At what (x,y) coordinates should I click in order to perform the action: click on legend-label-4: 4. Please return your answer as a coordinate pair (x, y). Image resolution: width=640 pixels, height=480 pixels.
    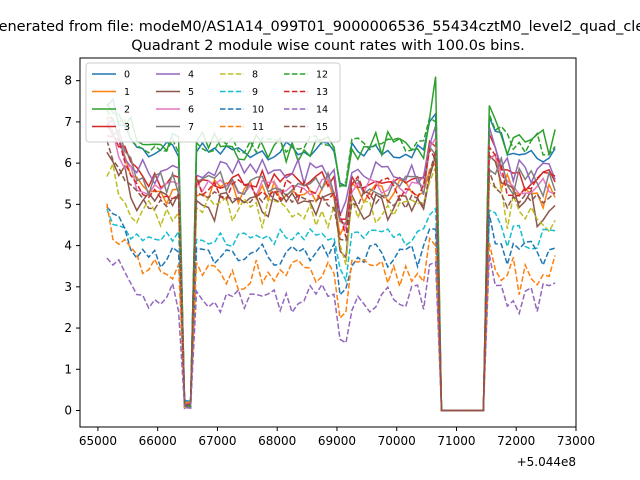
    Looking at the image, I should click on (191, 75).